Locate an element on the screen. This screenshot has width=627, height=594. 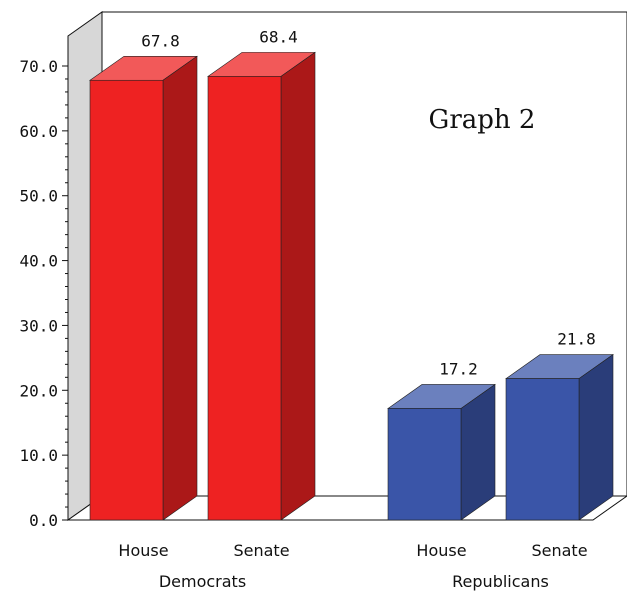
y-tick-label: 30.0 is located at coordinates (38, 325).